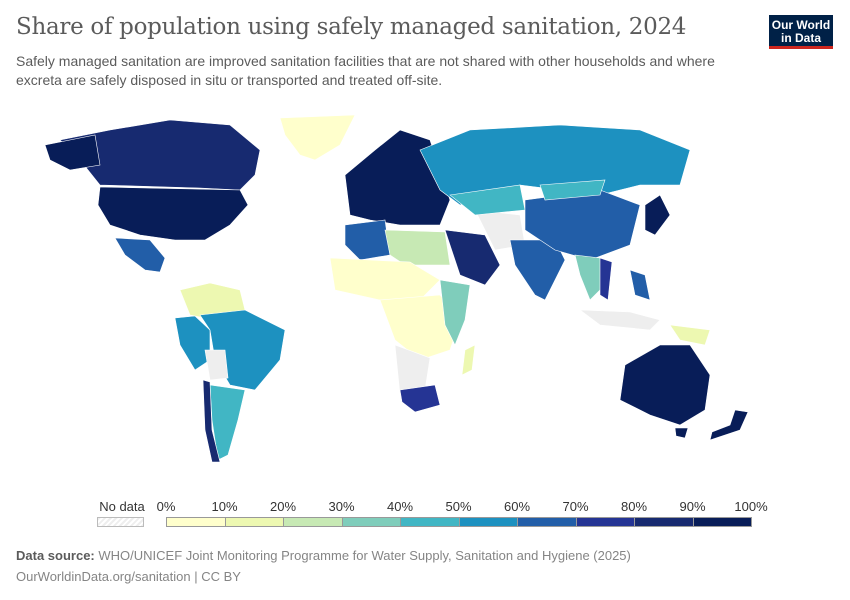  I want to click on region-southeast-asia, so click(590, 277).